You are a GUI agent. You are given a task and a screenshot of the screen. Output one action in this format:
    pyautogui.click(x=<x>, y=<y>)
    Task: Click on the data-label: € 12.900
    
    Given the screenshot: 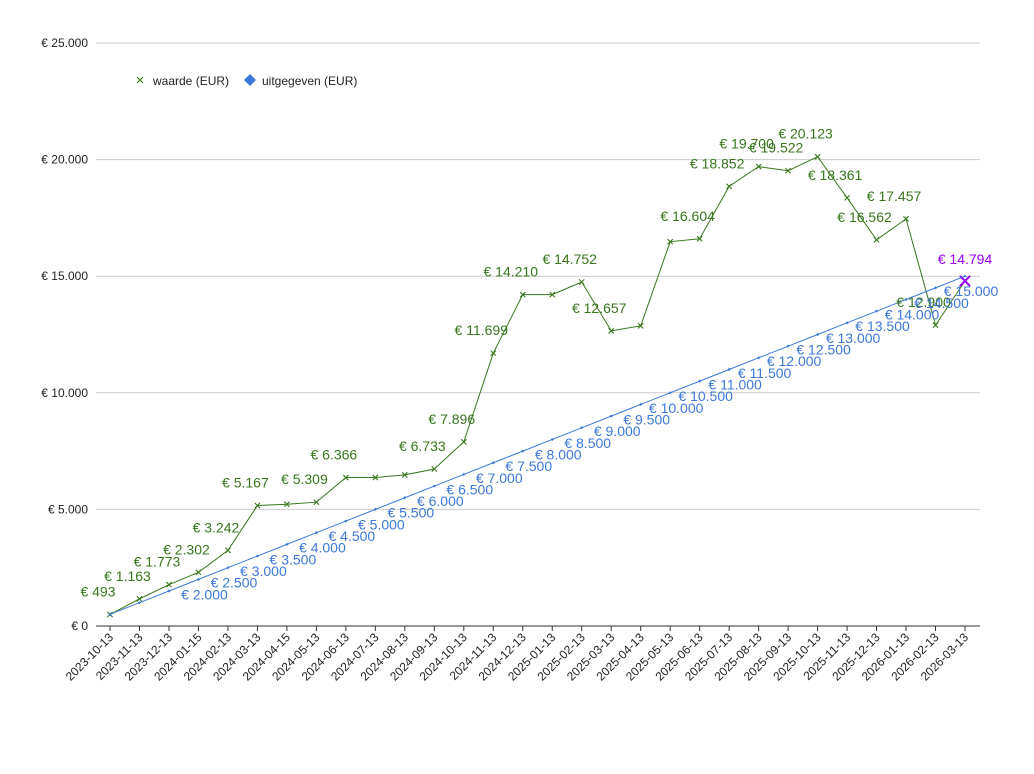 What is the action you would take?
    pyautogui.click(x=923, y=302)
    